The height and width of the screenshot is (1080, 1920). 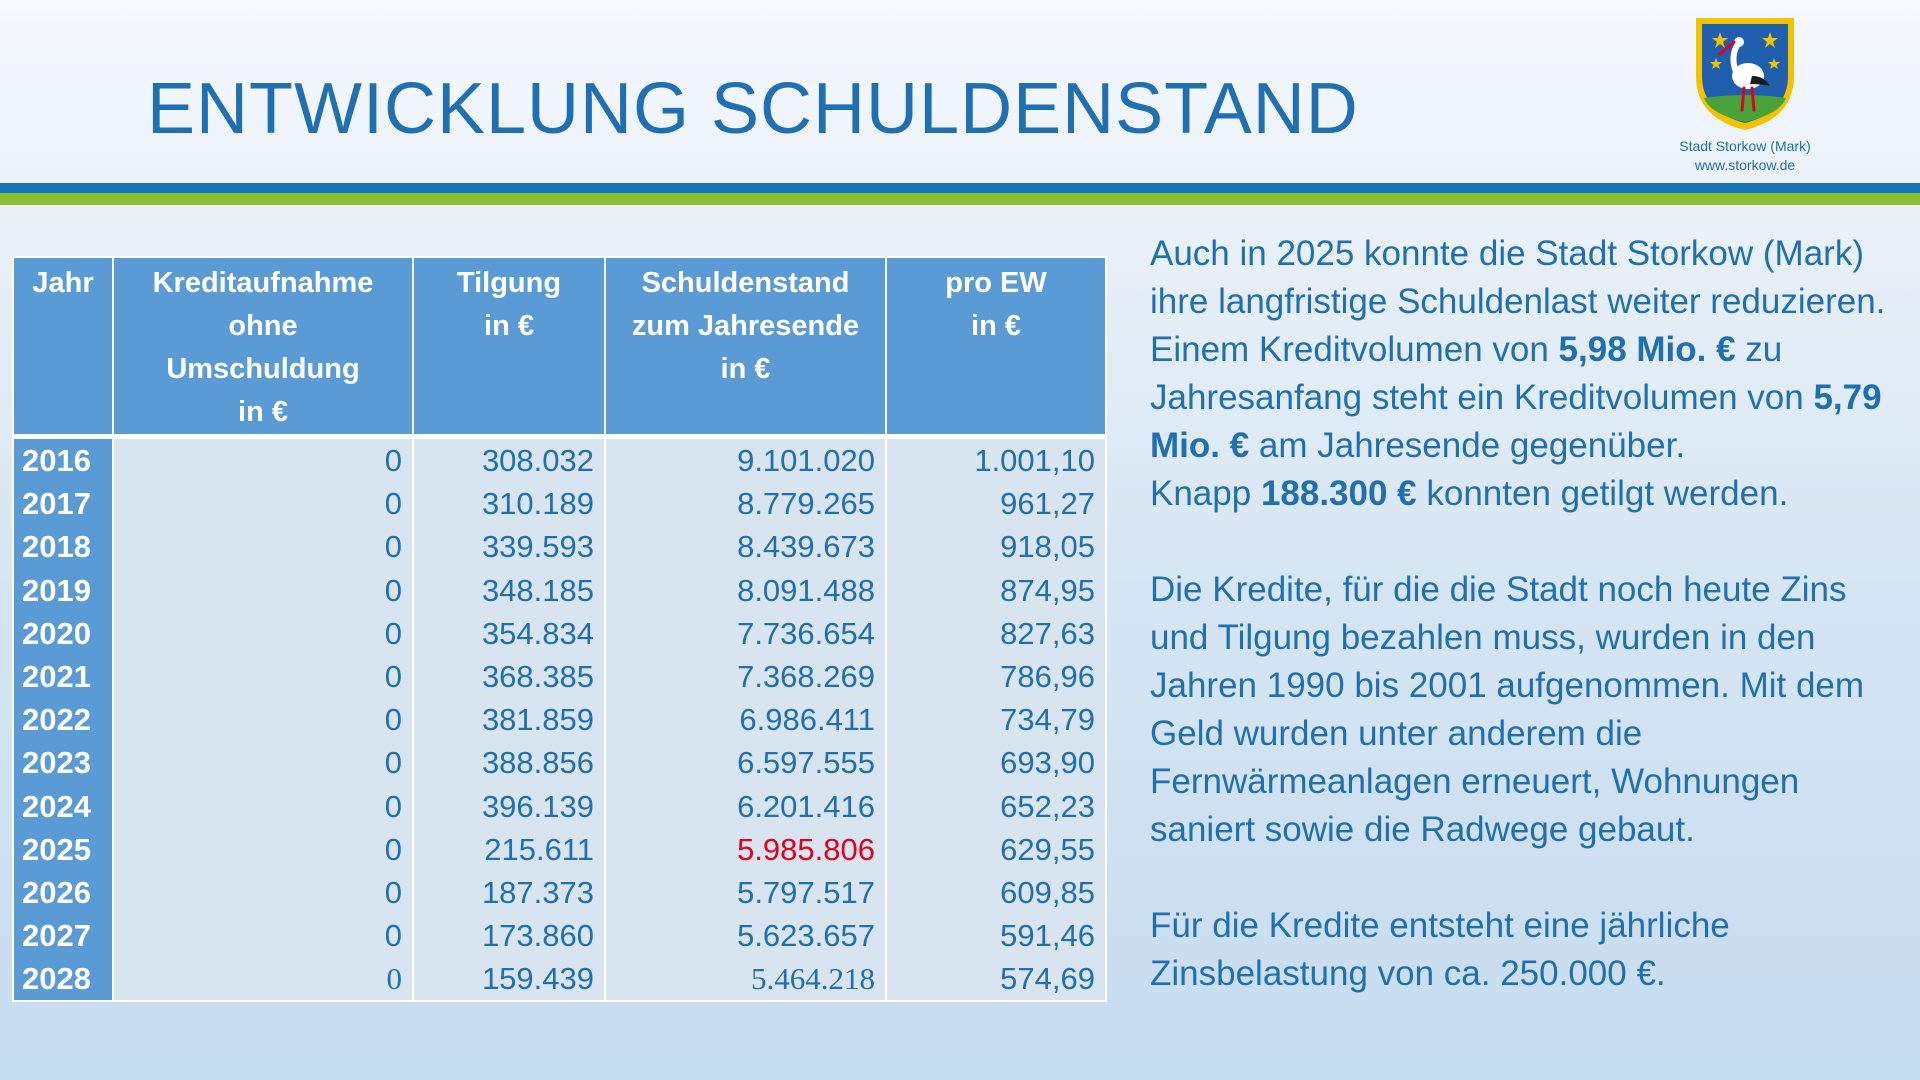 I want to click on cell-debt: 8.091.488, so click(x=745, y=590).